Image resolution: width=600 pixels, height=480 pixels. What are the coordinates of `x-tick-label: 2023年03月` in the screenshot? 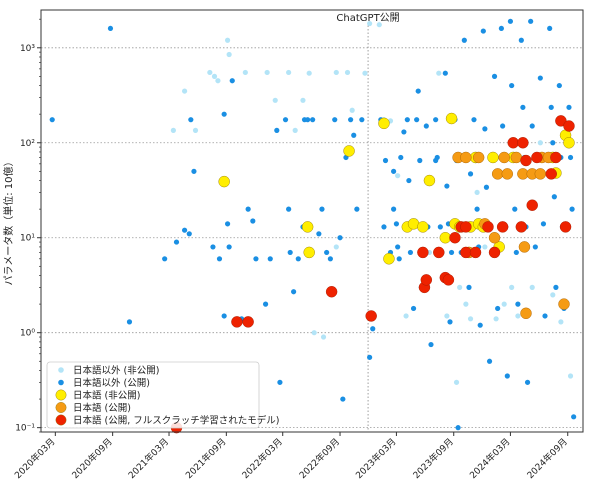 It's located at (376, 458).